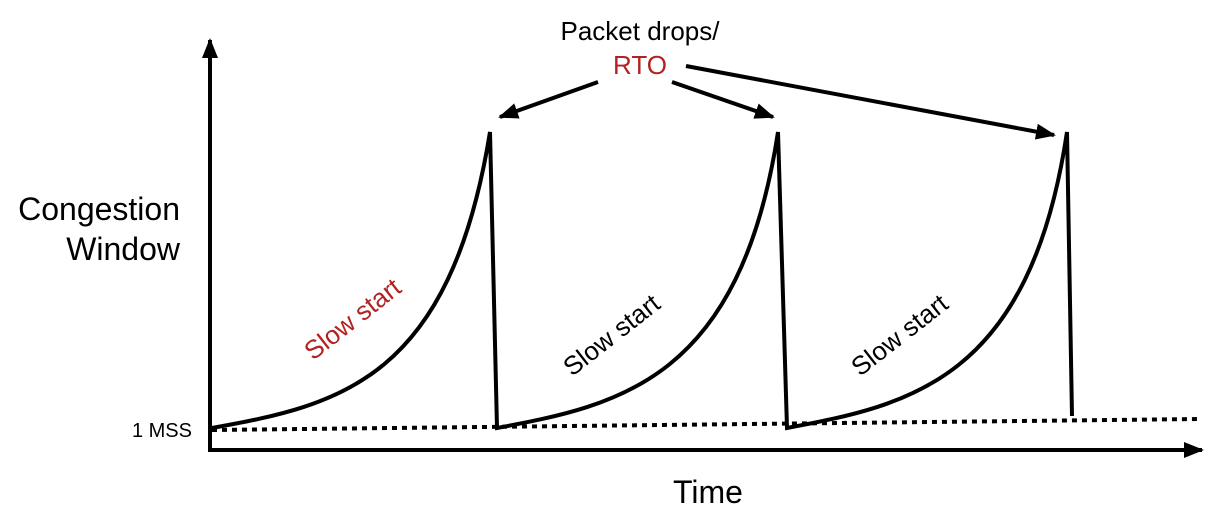 Image resolution: width=1218 pixels, height=517 pixels. I want to click on y-axis-label: Window, so click(123, 249).